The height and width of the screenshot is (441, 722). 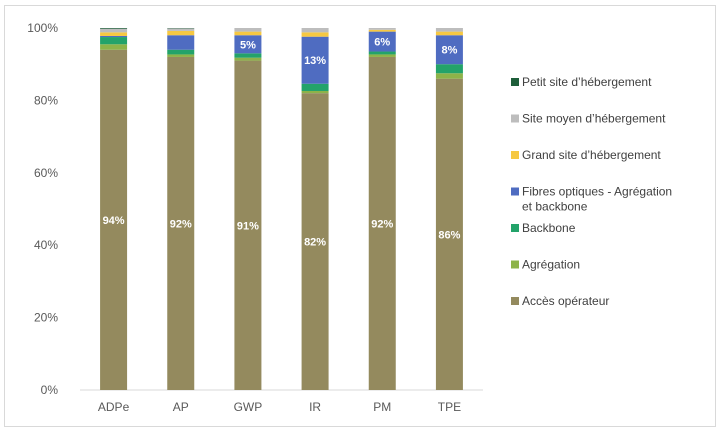 I want to click on legend-item: Accès opérateur, so click(x=560, y=301).